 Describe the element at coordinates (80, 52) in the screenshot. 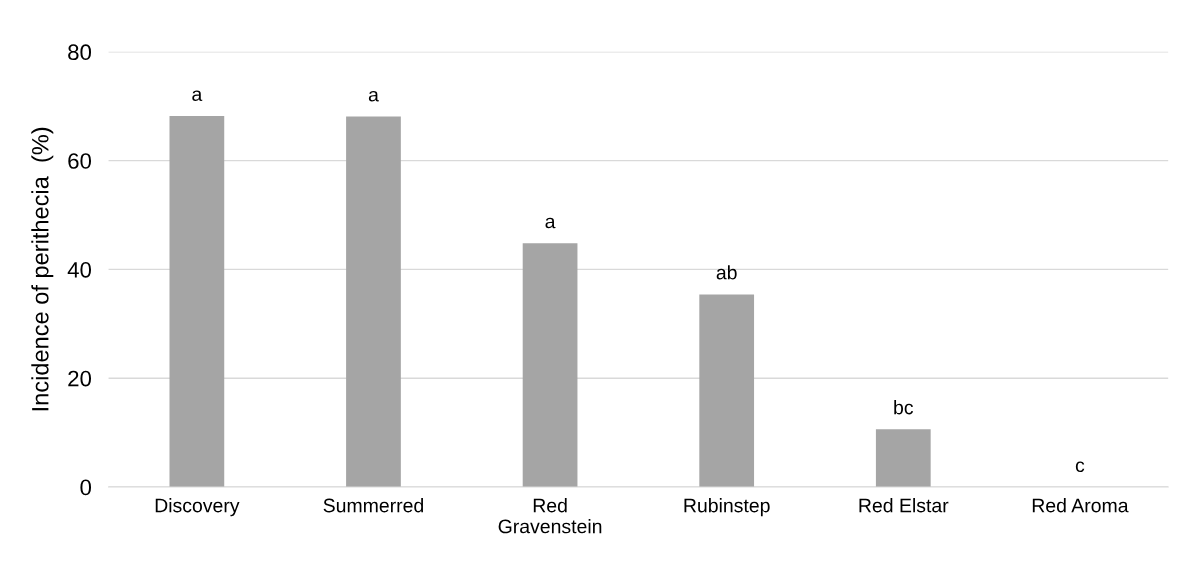

I see `y-tick-label: 80` at that location.